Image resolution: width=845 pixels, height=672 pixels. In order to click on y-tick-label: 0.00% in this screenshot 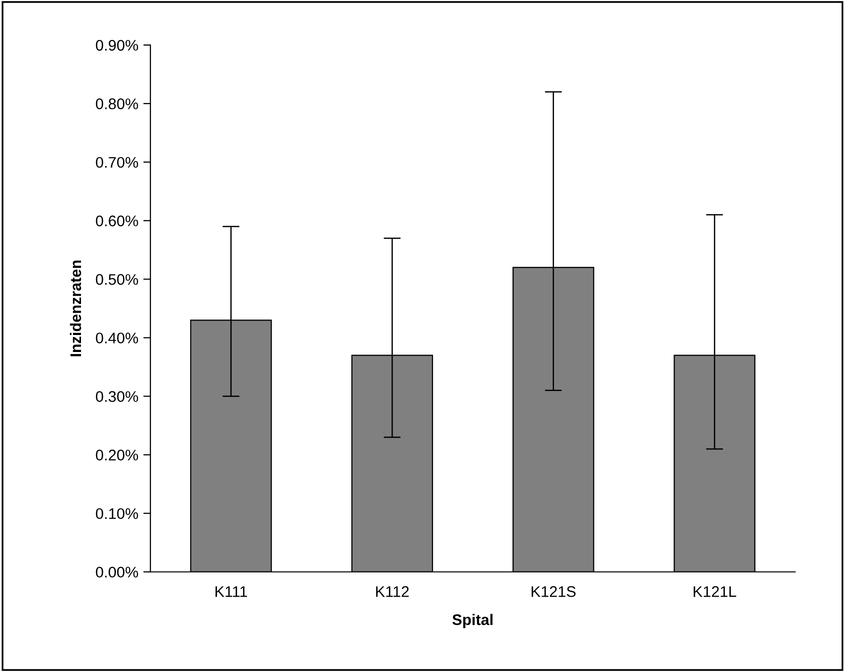, I will do `click(117, 572)`.